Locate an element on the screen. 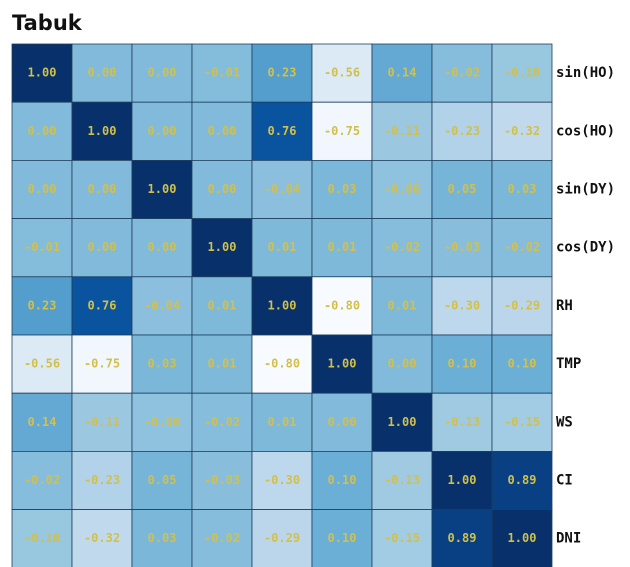 The height and width of the screenshot is (567, 630). row-label: CI is located at coordinates (564, 481).